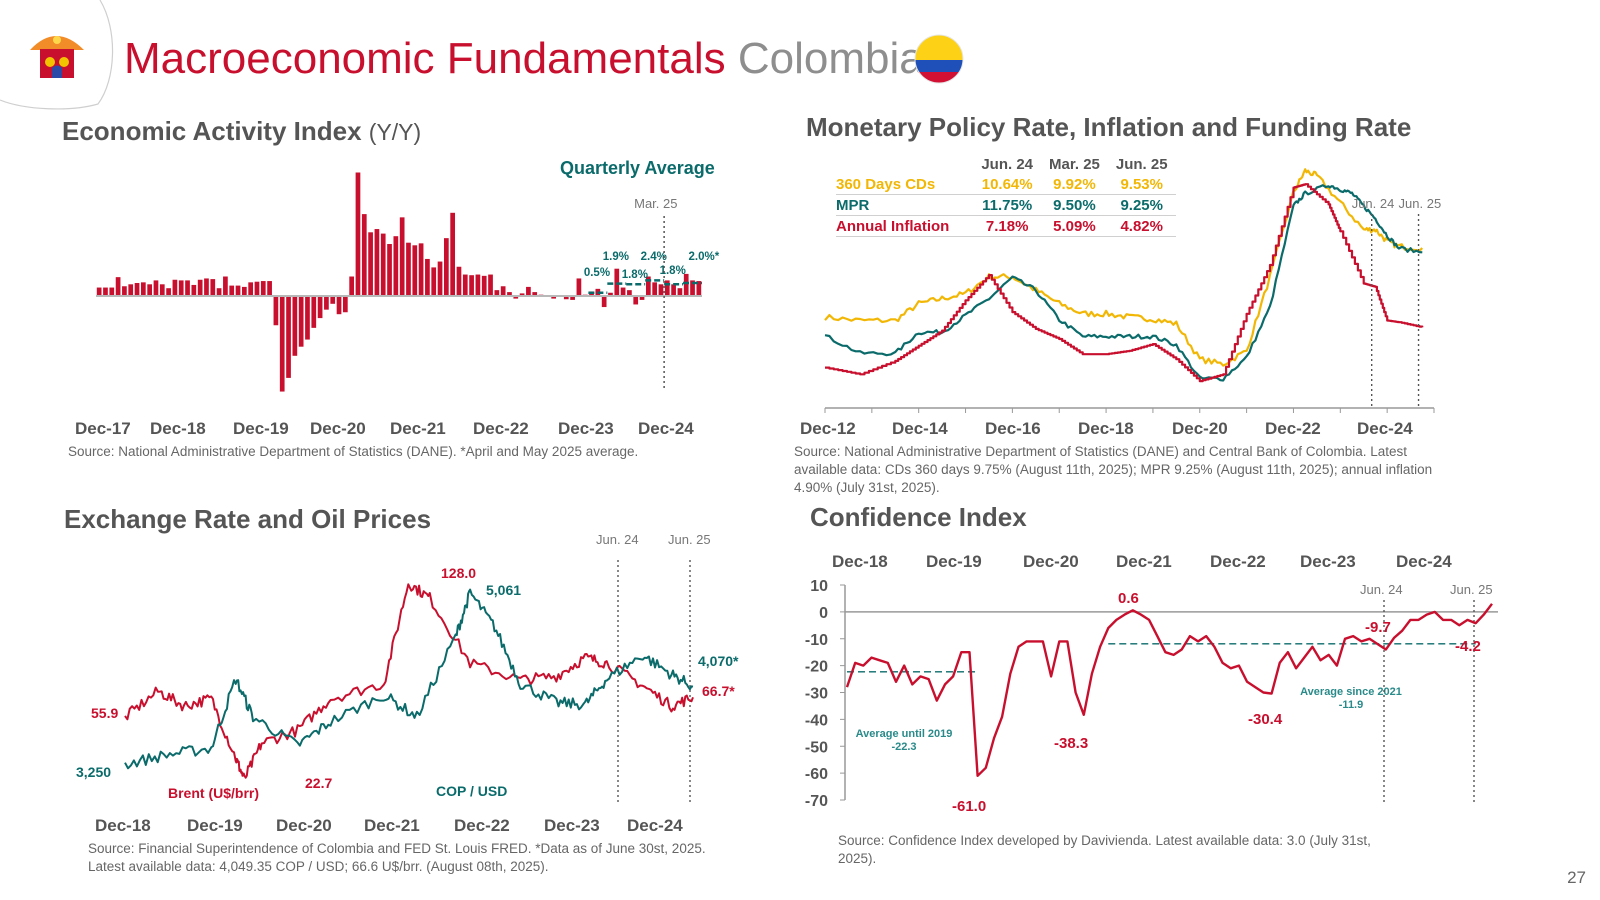  Describe the element at coordinates (104, 713) in the screenshot. I see `data-label: 55.9` at that location.